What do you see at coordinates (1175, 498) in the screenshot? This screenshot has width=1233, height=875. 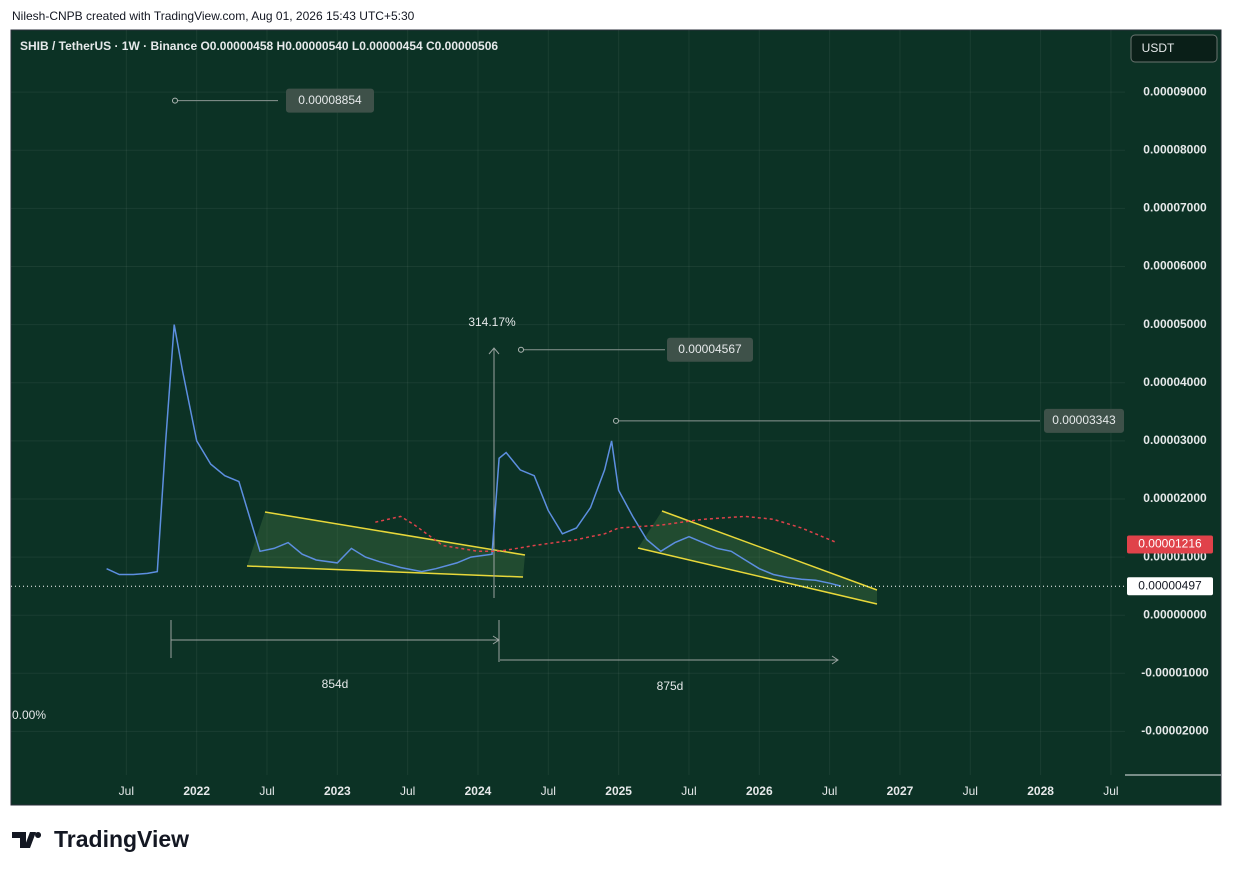 I see `y-tick-label: 0.00002000` at bounding box center [1175, 498].